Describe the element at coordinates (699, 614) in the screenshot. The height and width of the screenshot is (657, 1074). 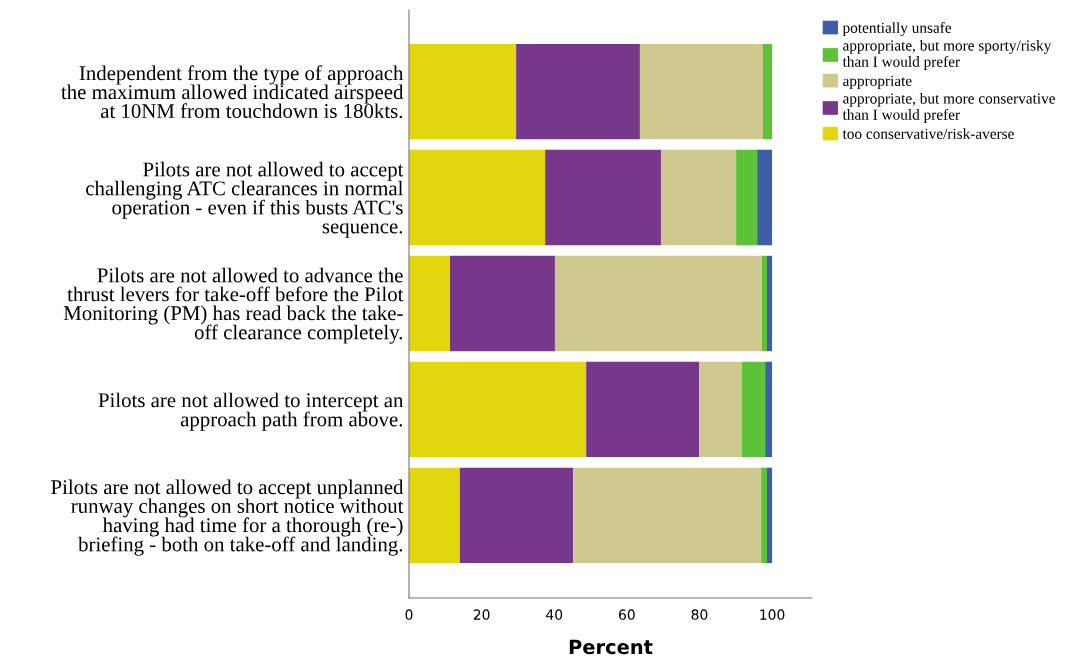
I see `x-tick-label: 80` at that location.